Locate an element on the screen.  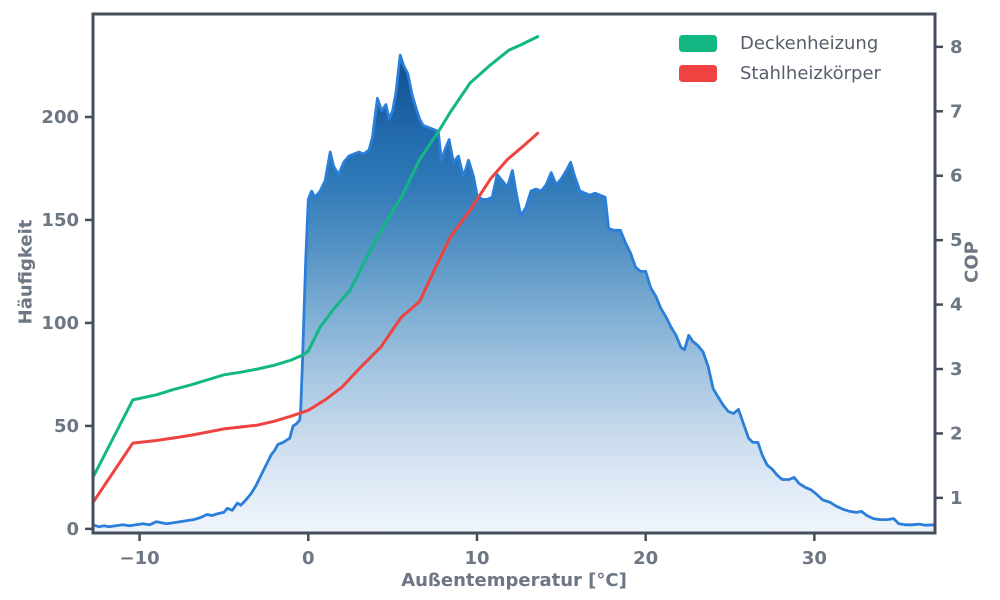
svg-text: 7 is located at coordinates (956, 111).